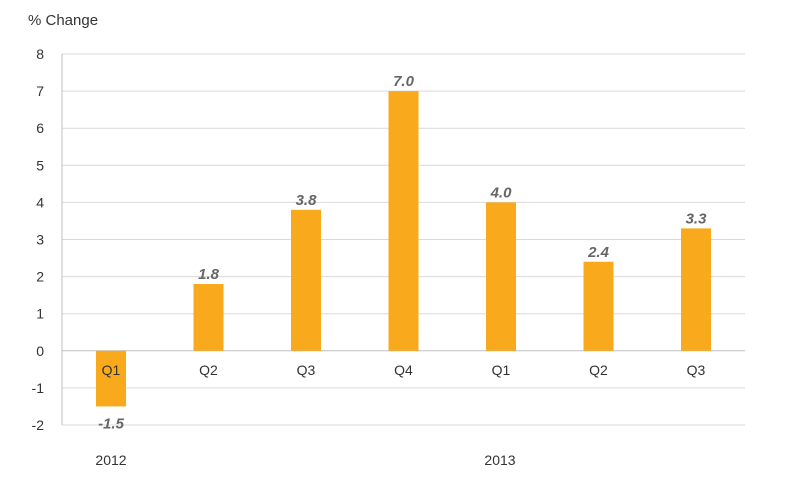  Describe the element at coordinates (40, 240) in the screenshot. I see `y-tick-label: 3` at that location.